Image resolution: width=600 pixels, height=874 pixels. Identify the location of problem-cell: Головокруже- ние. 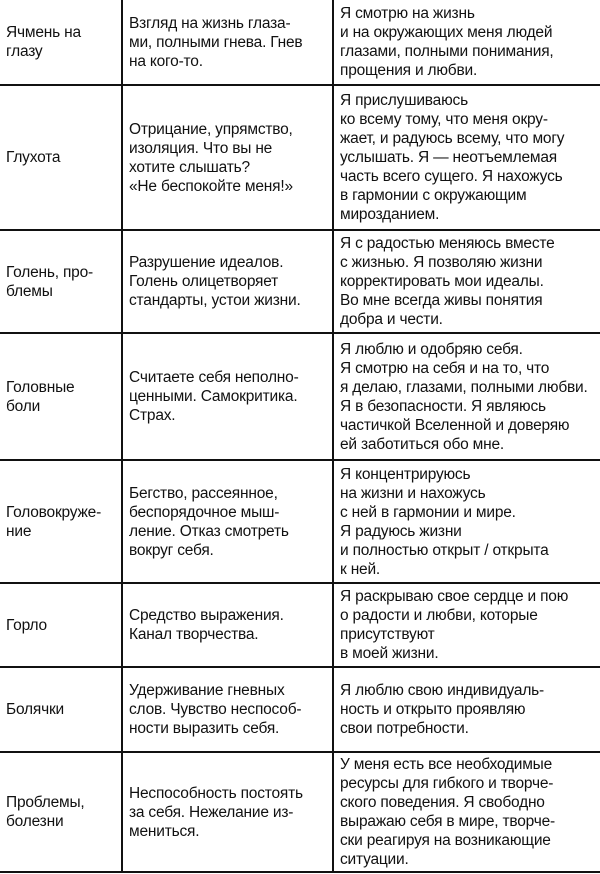
(61, 521).